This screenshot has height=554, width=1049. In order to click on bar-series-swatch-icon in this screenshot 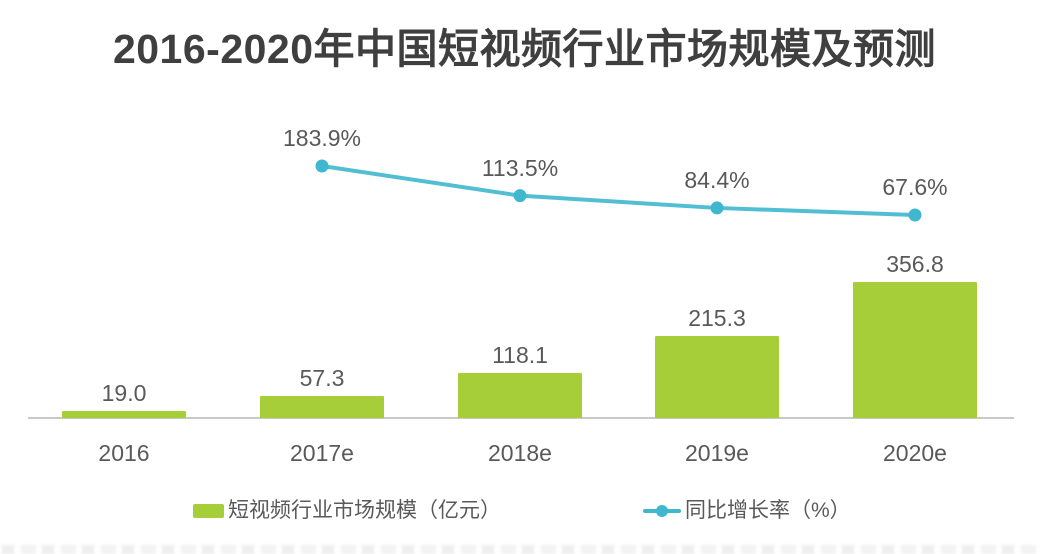, I will do `click(208, 511)`.